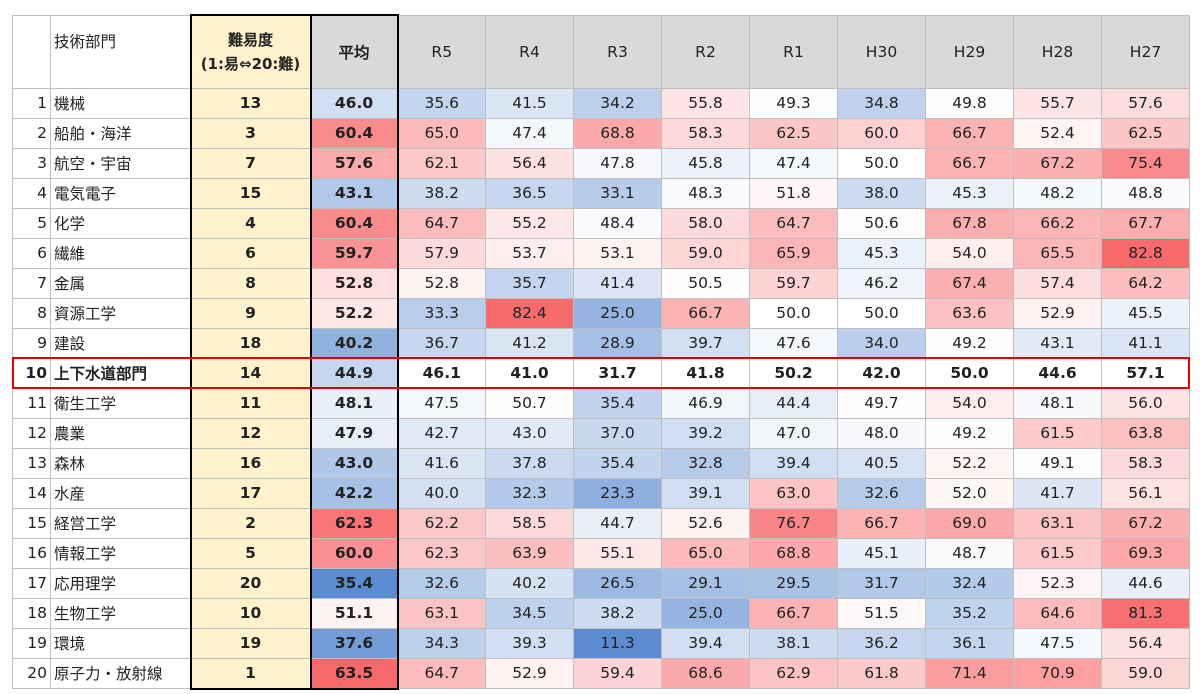 The image size is (1204, 694). Describe the element at coordinates (354, 673) in the screenshot. I see `average-rate: 63.5` at that location.